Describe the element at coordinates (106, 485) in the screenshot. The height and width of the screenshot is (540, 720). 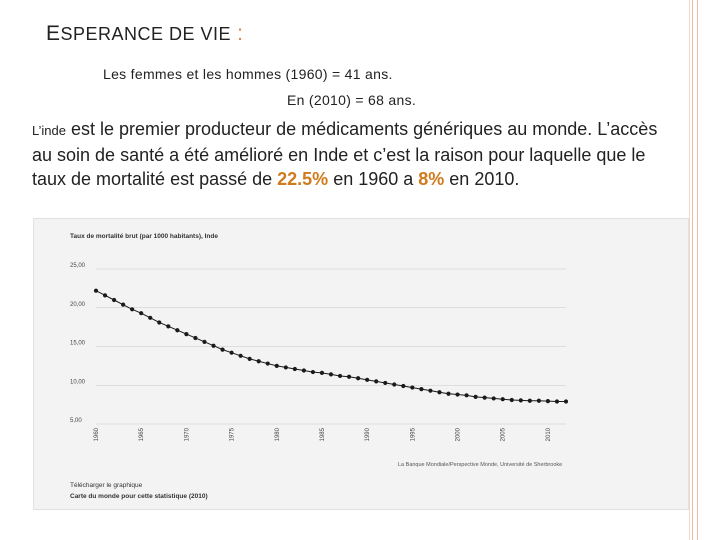
I see `download-chart-link: Télécharger le graphique` at that location.